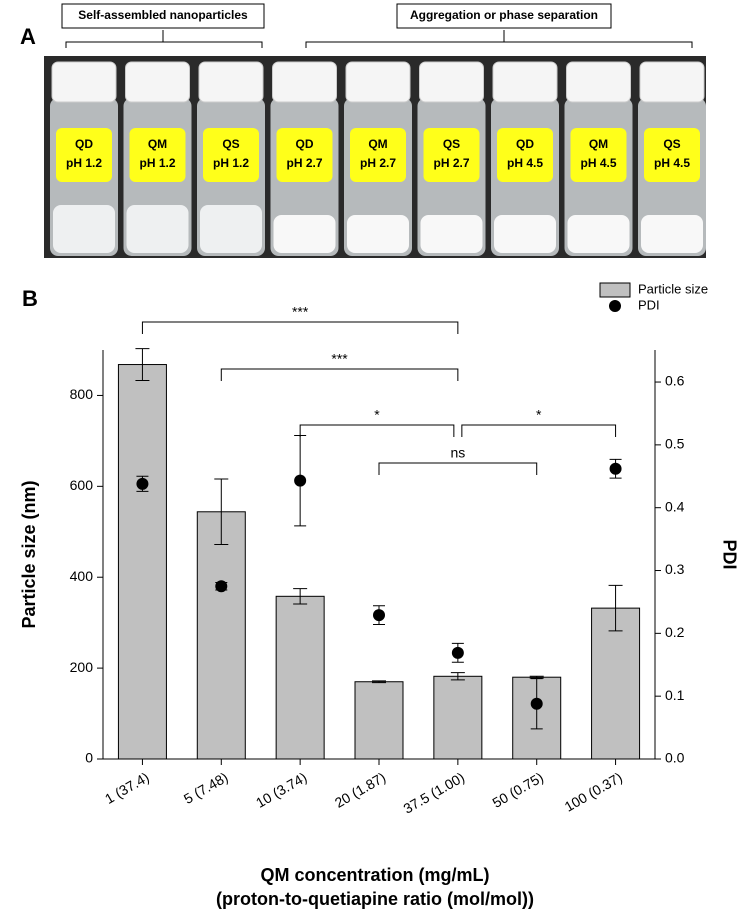 The height and width of the screenshot is (924, 750). I want to click on panel-letter: B, so click(30, 298).